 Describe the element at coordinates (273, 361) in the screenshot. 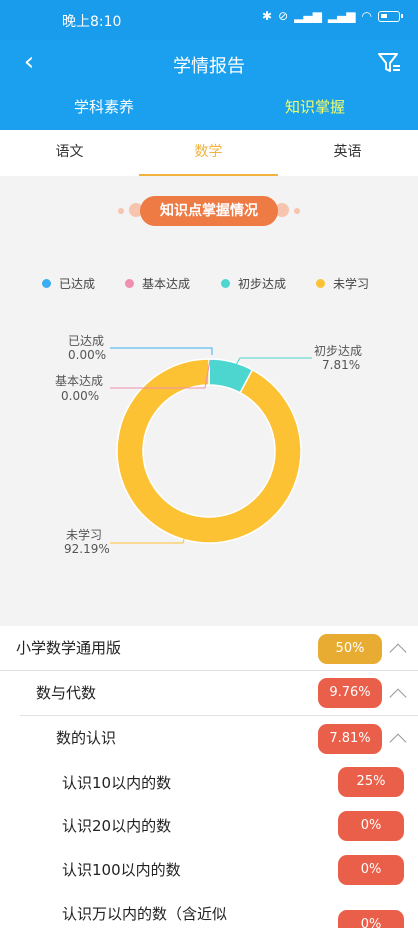

I see `leader-line-initial` at that location.